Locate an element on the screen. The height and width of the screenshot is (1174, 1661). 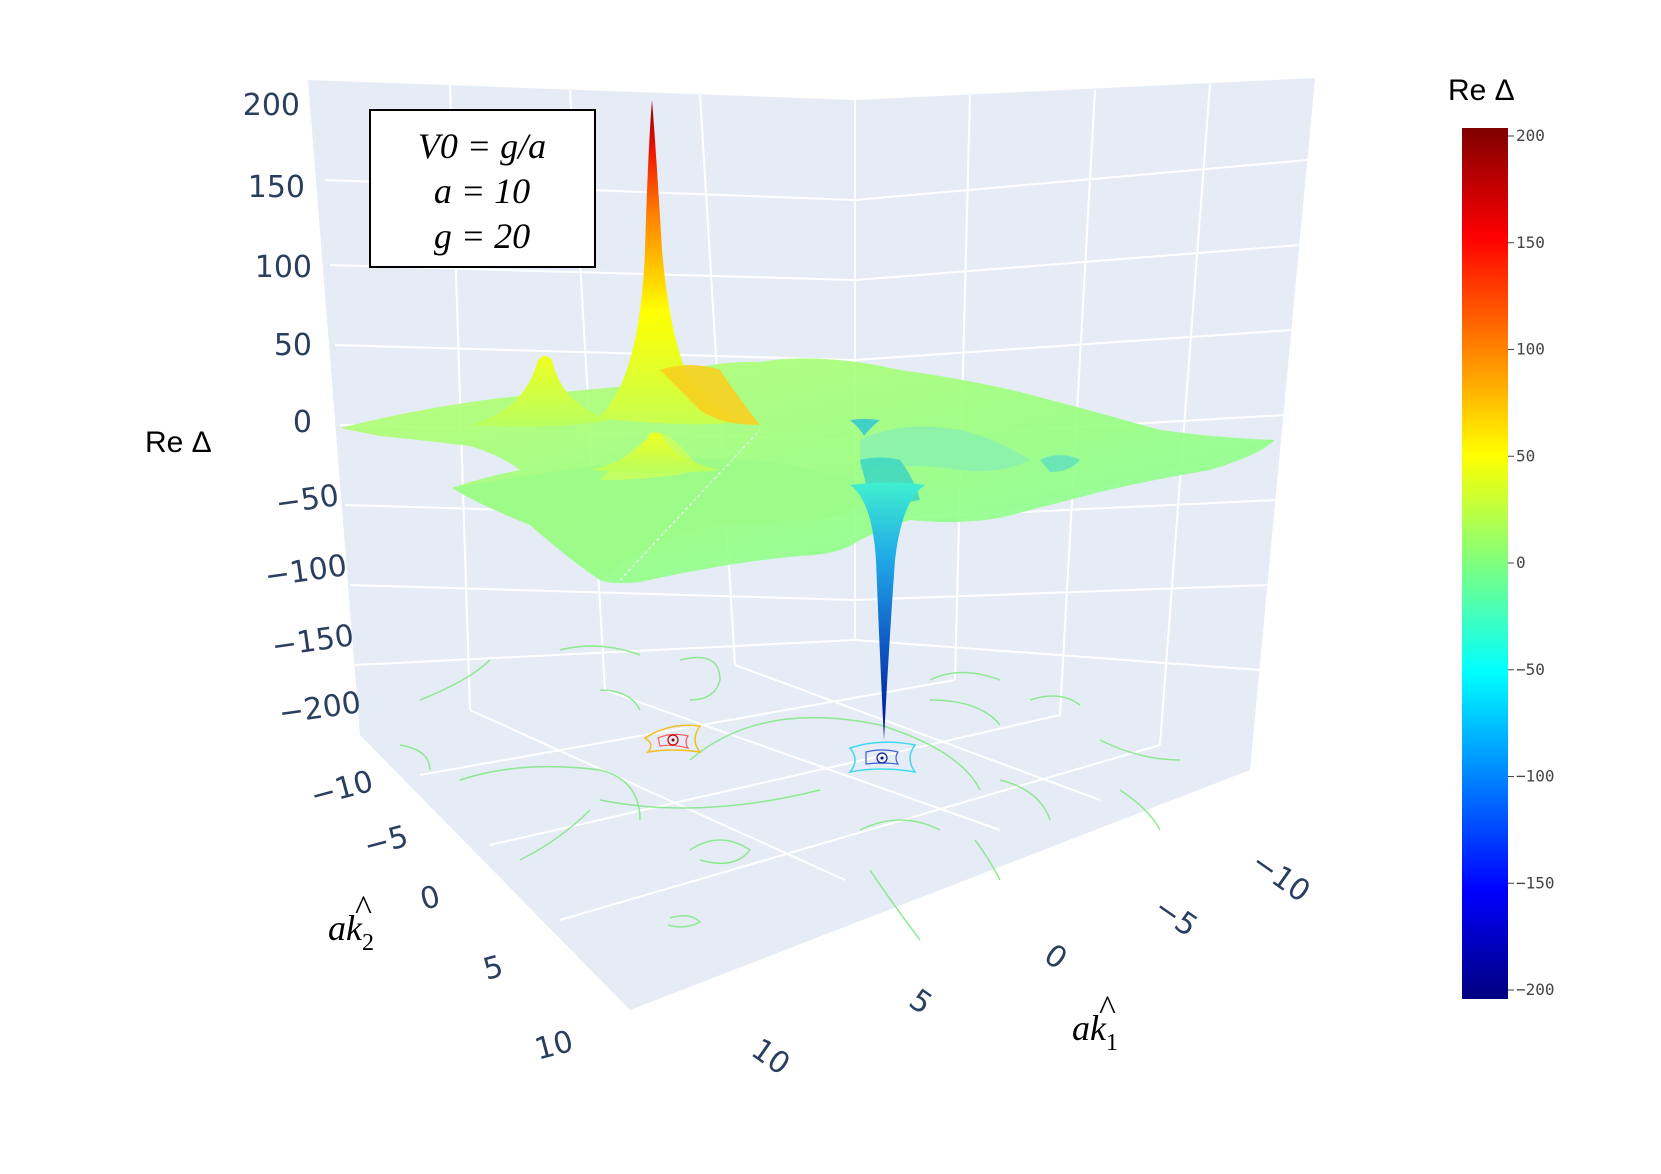
surface-right-dark is located at coordinates (945, 449).